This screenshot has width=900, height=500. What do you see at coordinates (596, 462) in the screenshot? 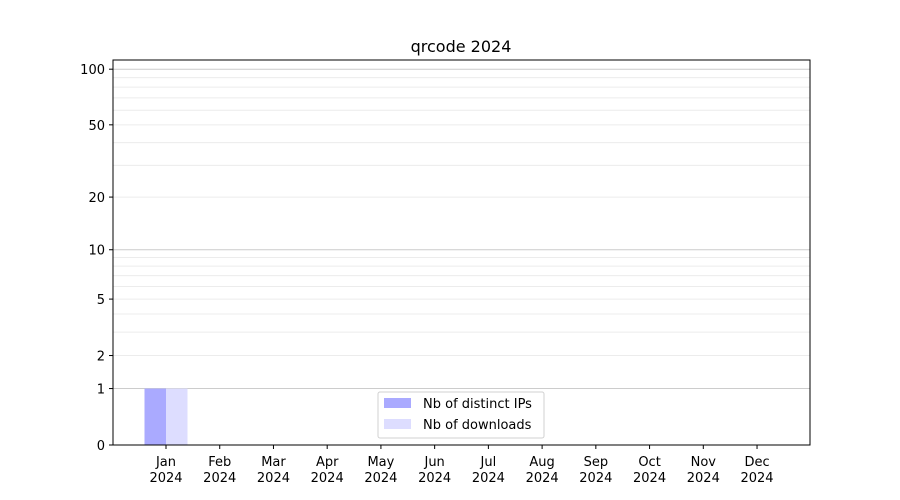
I see `x-tick-label: Sep` at bounding box center [596, 462].